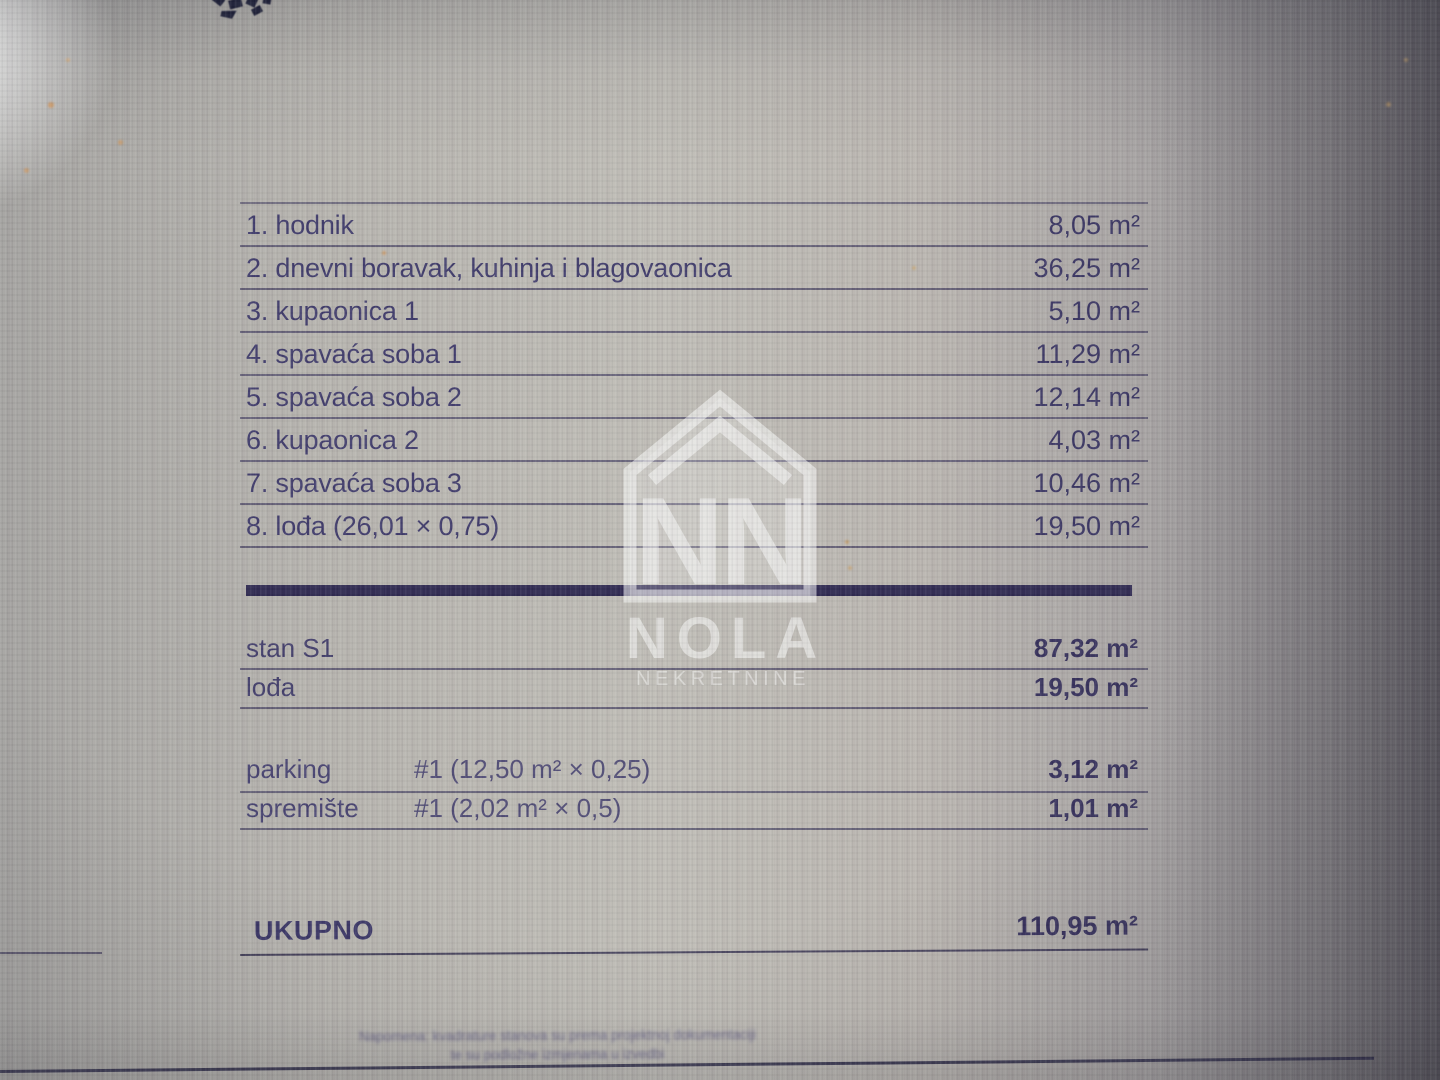  Describe the element at coordinates (1093, 808) in the screenshot. I see `extra-area: 1,01 m²` at that location.